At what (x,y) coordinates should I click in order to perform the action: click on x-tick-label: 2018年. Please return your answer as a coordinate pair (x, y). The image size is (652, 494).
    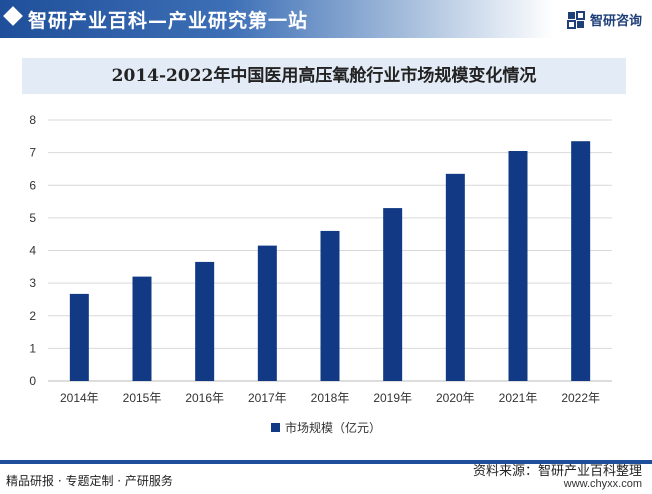
    Looking at the image, I should click on (330, 398).